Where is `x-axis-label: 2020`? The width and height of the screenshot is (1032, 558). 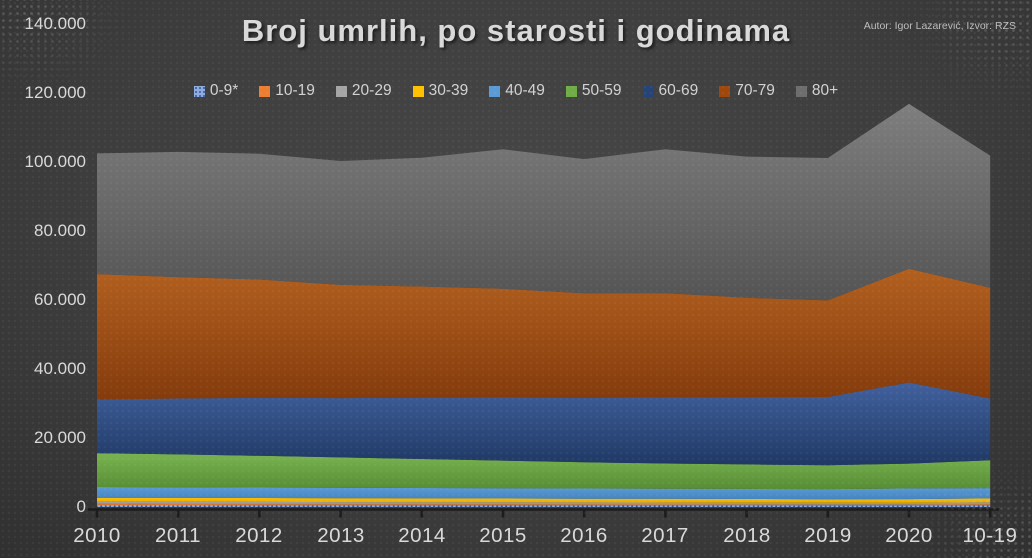 x-axis-label: 2020 is located at coordinates (909, 535).